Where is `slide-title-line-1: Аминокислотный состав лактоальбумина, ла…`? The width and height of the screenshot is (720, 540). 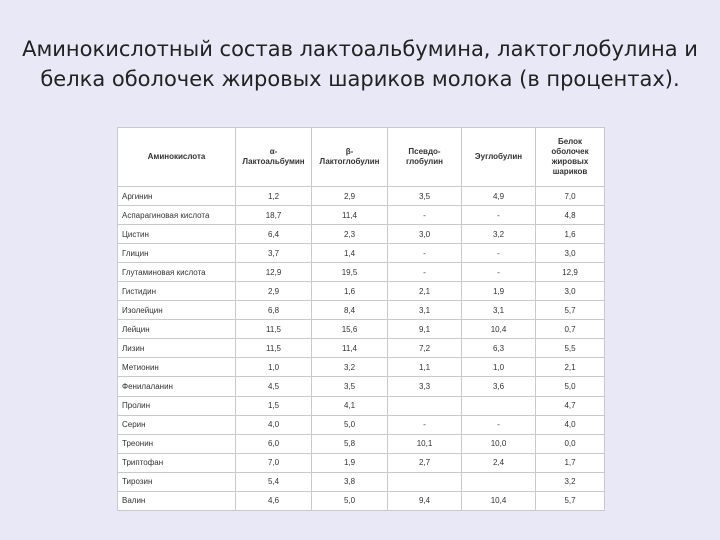 slide-title-line-1: Аминокислотный состав лактоальбумина, ла… is located at coordinates (360, 49).